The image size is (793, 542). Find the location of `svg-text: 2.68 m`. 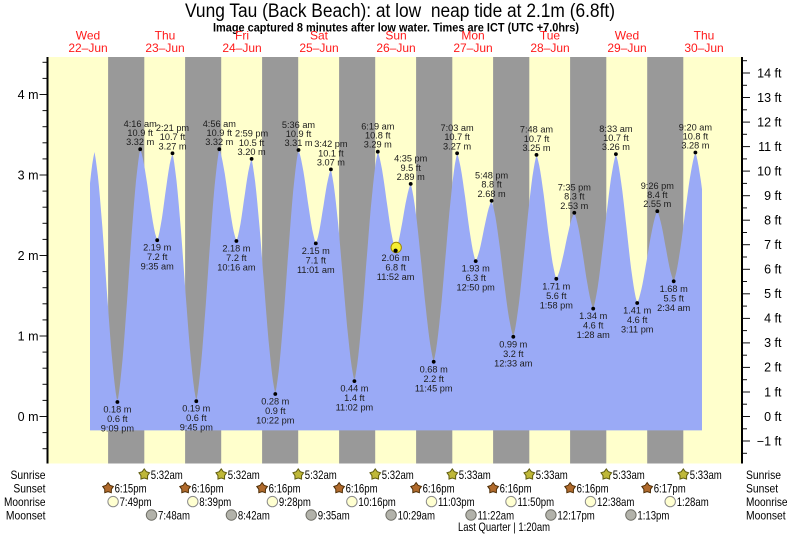

svg-text: 2.68 m is located at coordinates (492, 194).